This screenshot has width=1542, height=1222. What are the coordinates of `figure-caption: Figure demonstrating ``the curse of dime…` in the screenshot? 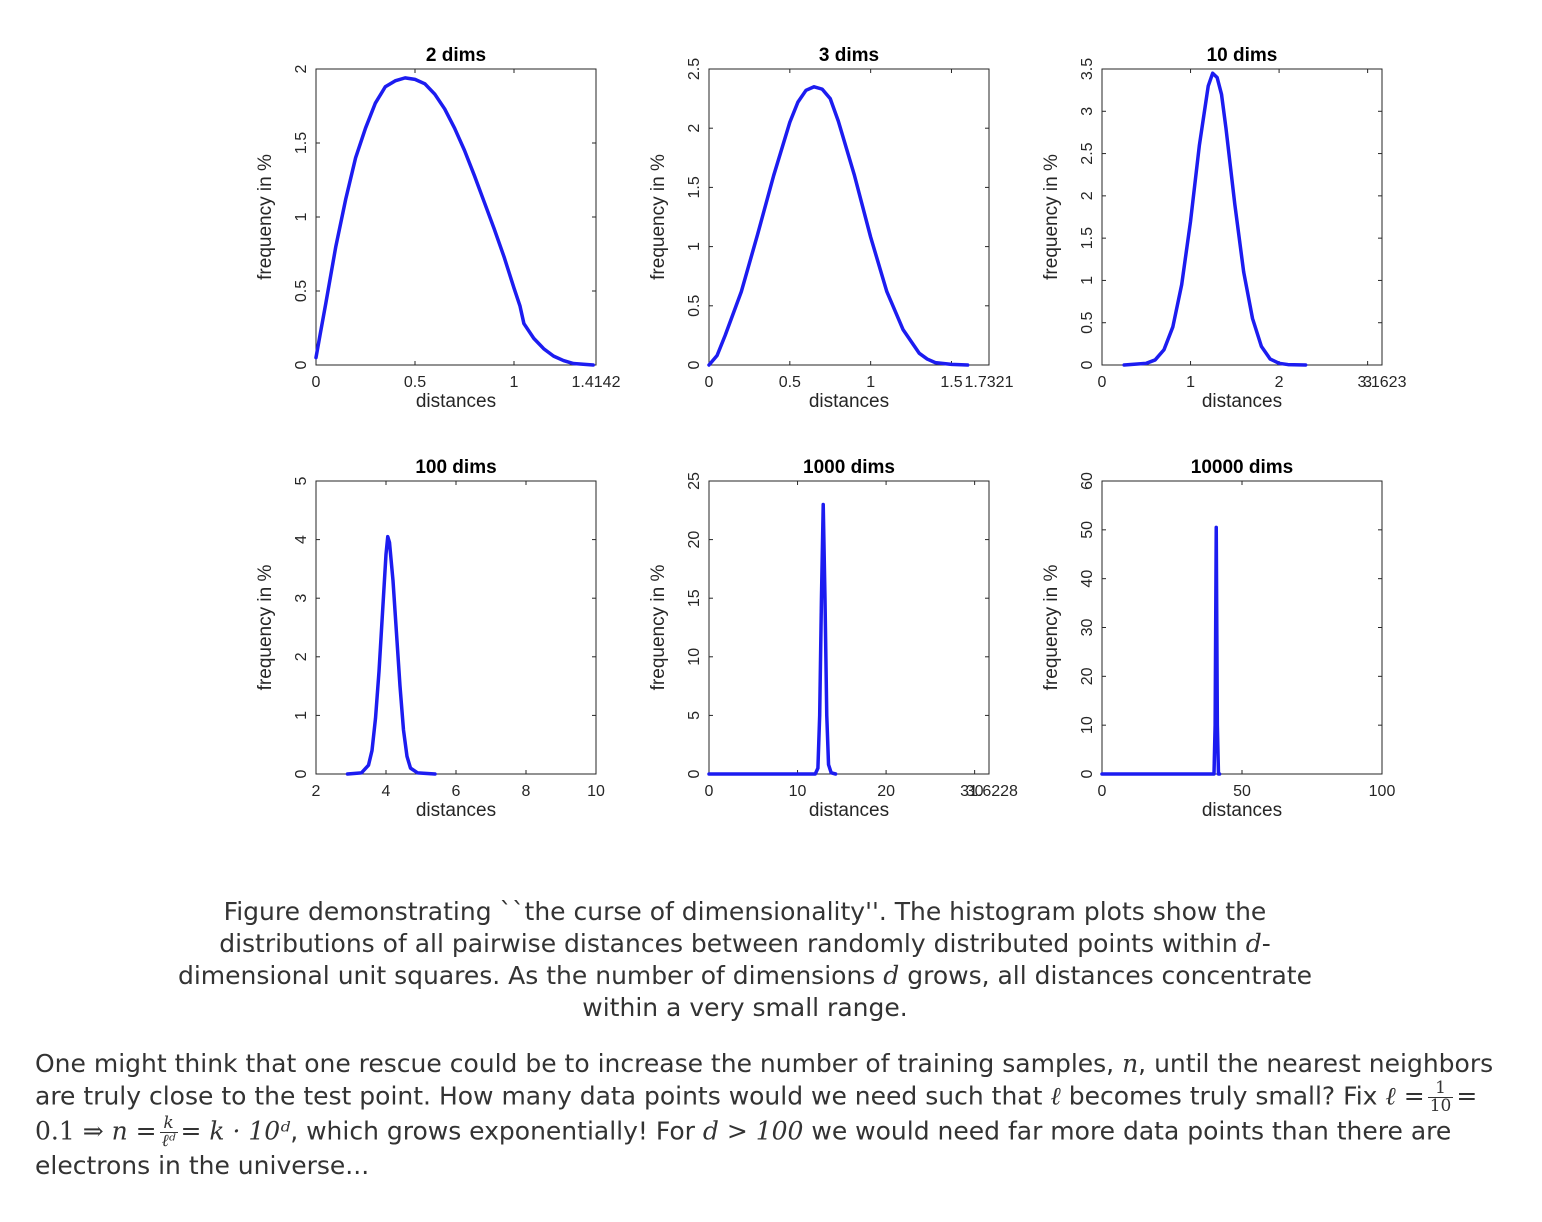 It's located at (745, 960).